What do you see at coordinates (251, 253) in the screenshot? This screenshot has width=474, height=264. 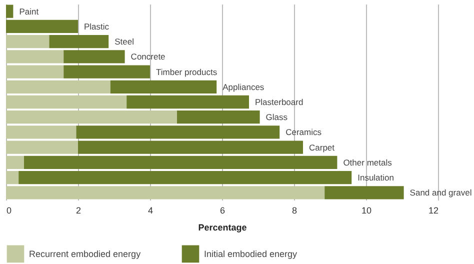 I see `legend-label: Initial embodied energy` at bounding box center [251, 253].